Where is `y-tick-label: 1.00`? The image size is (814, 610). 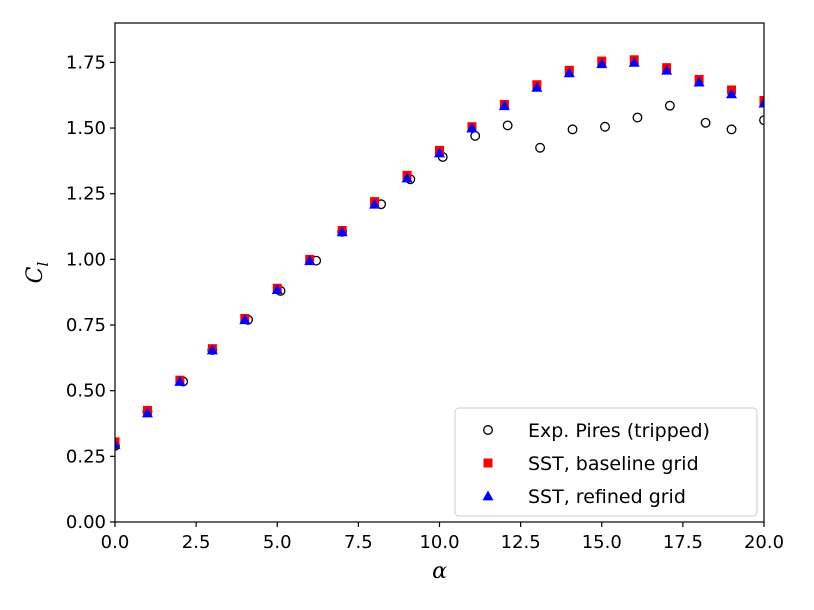
y-tick-label: 1.00 is located at coordinates (86, 259).